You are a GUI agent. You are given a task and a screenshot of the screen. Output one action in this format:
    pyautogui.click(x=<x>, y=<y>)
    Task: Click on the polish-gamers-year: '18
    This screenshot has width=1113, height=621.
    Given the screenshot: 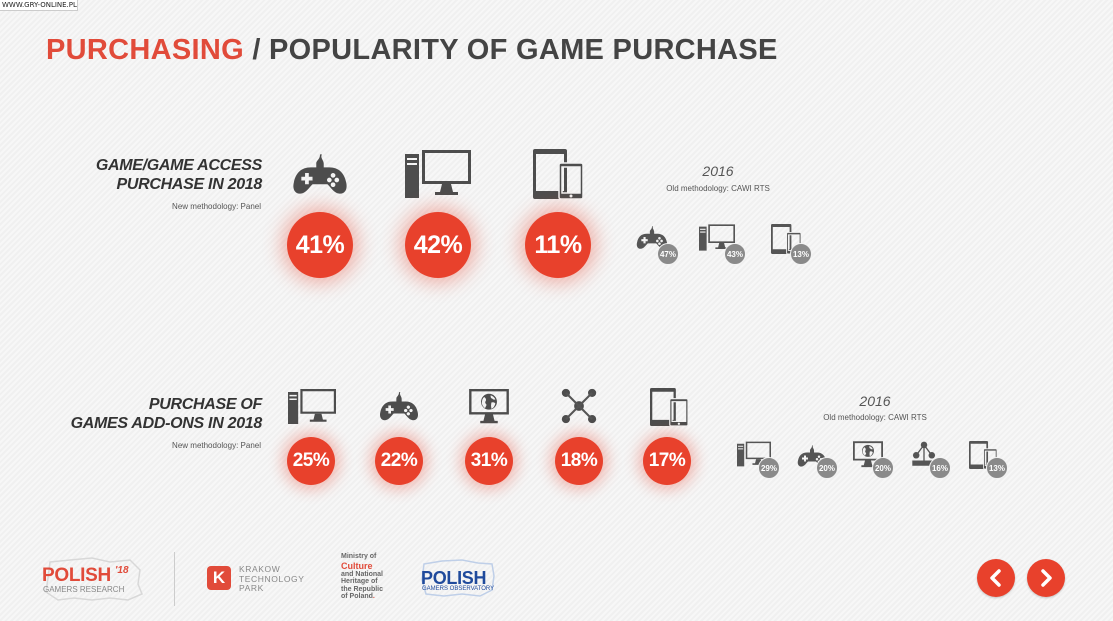 What is the action you would take?
    pyautogui.click(x=122, y=570)
    